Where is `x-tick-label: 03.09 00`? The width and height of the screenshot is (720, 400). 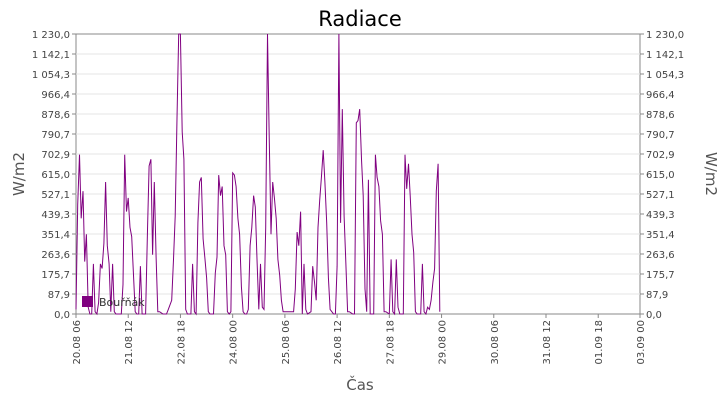 x-tick-label: 03.09 00 is located at coordinates (641, 342).